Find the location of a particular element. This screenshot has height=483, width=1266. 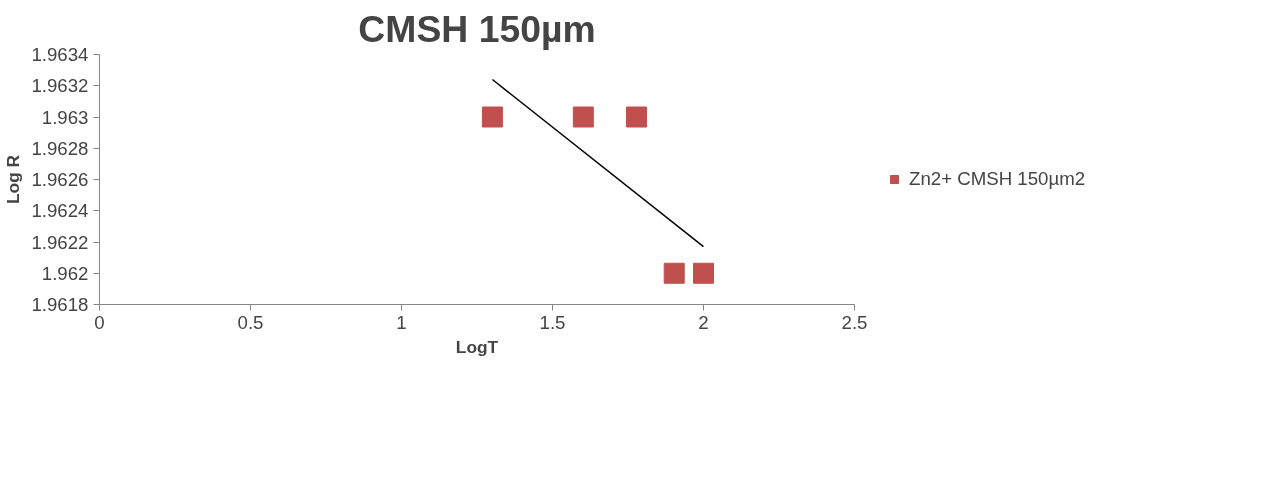

x-tick-label: 0 is located at coordinates (99, 322).